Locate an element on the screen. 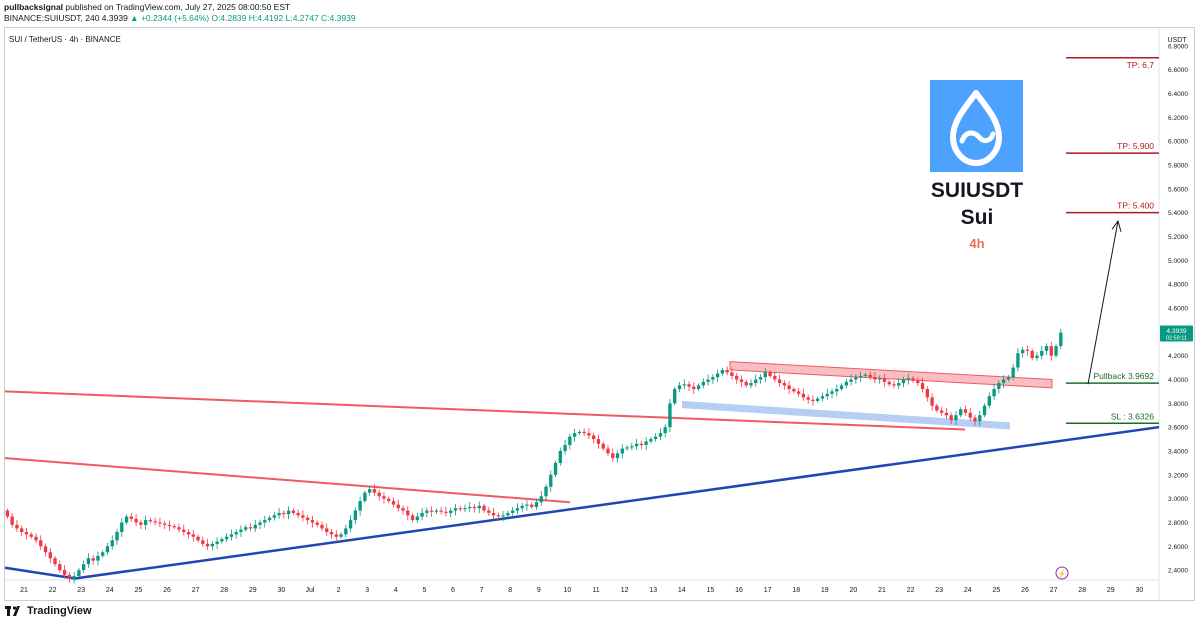 This screenshot has height=623, width=1200. tradingview-logo: TradingView is located at coordinates (48, 611).